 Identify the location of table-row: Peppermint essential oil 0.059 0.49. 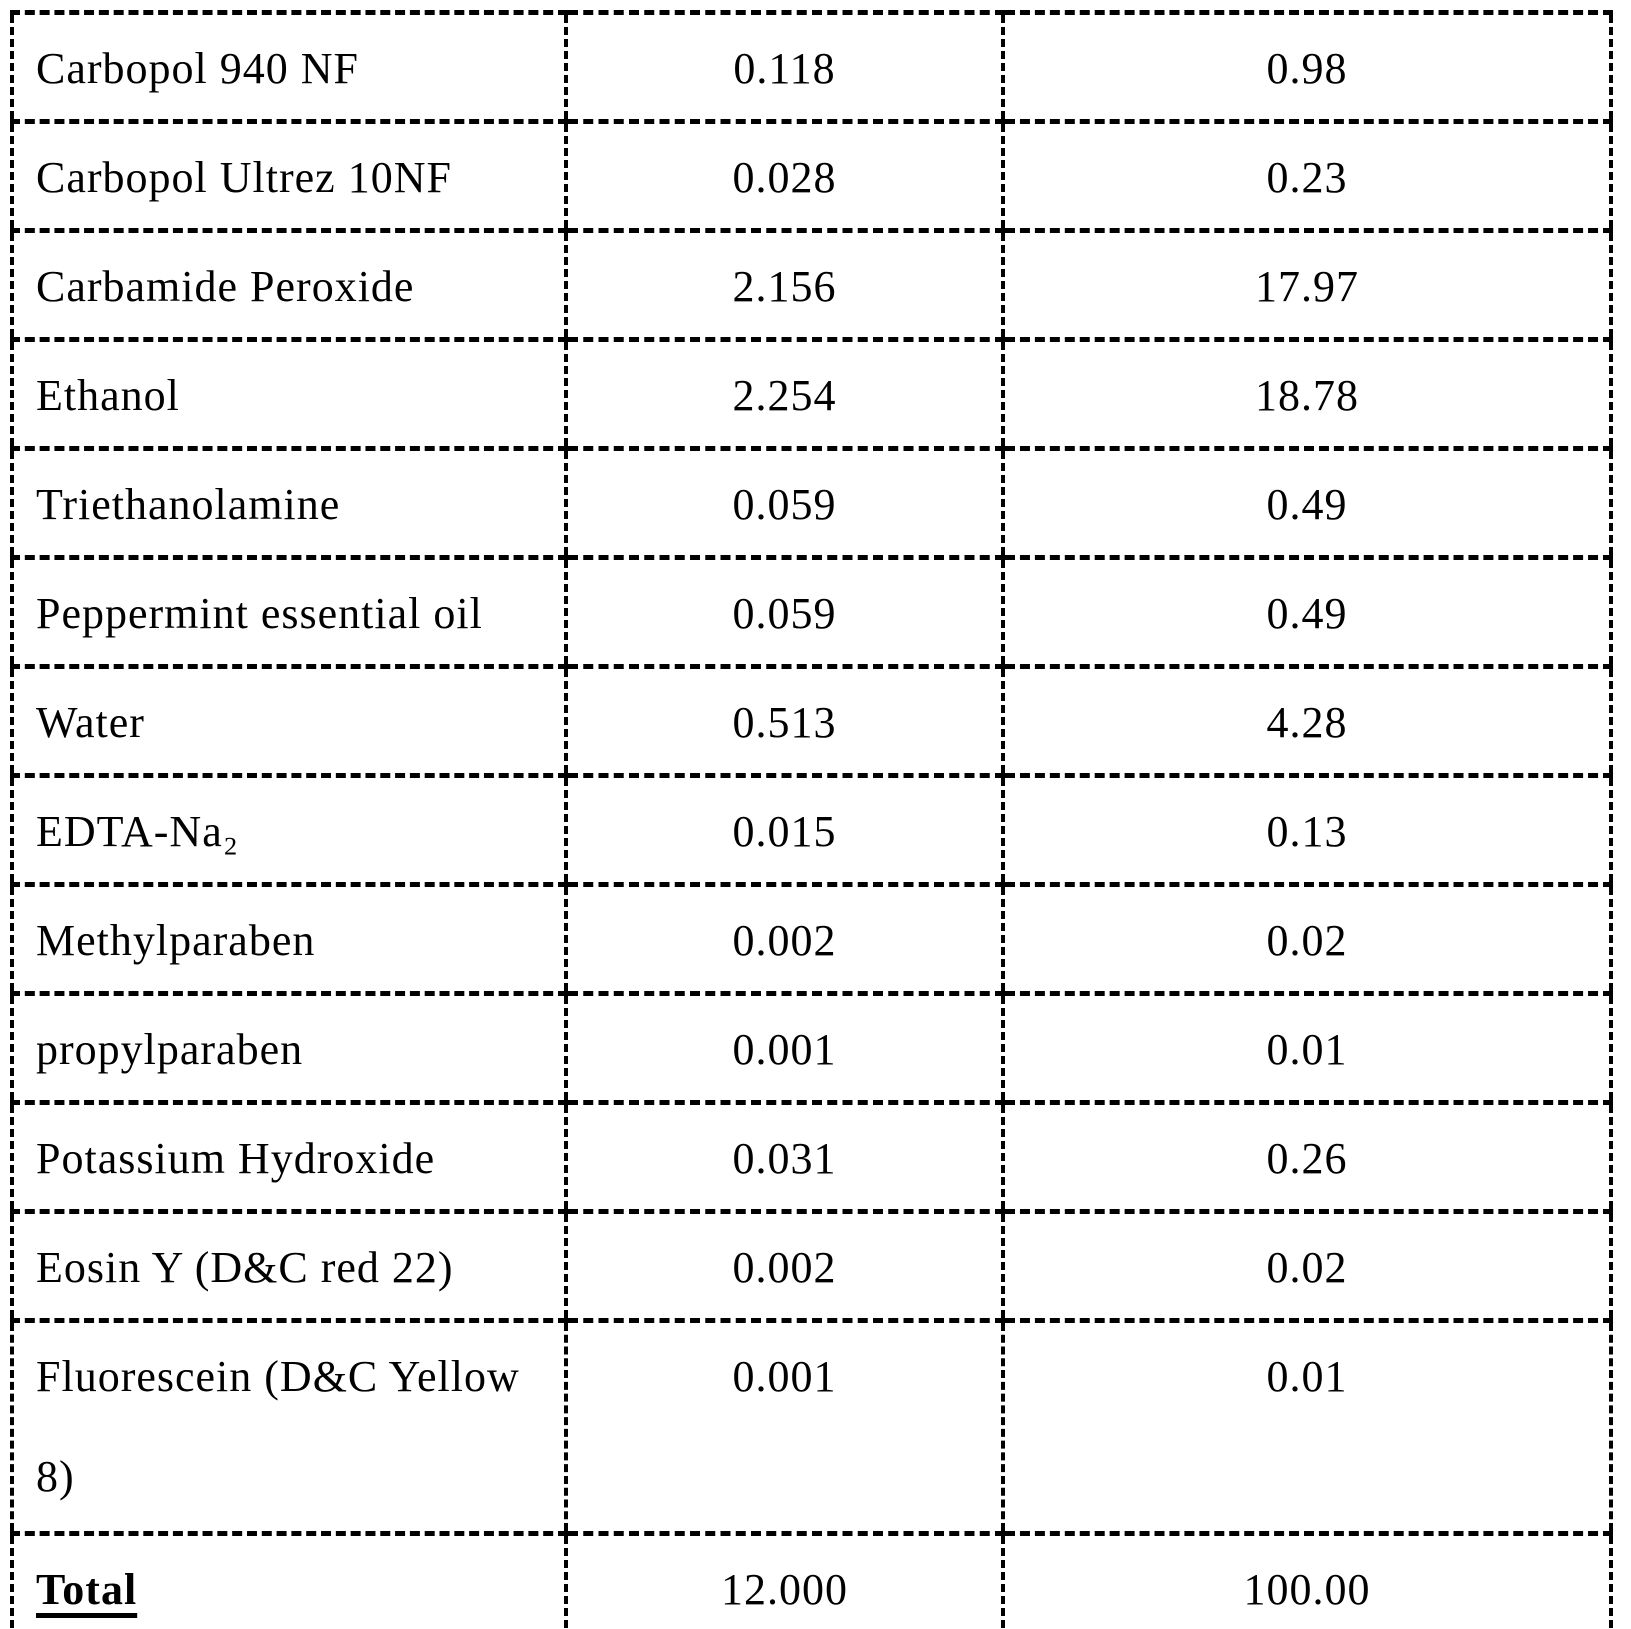
(811, 612).